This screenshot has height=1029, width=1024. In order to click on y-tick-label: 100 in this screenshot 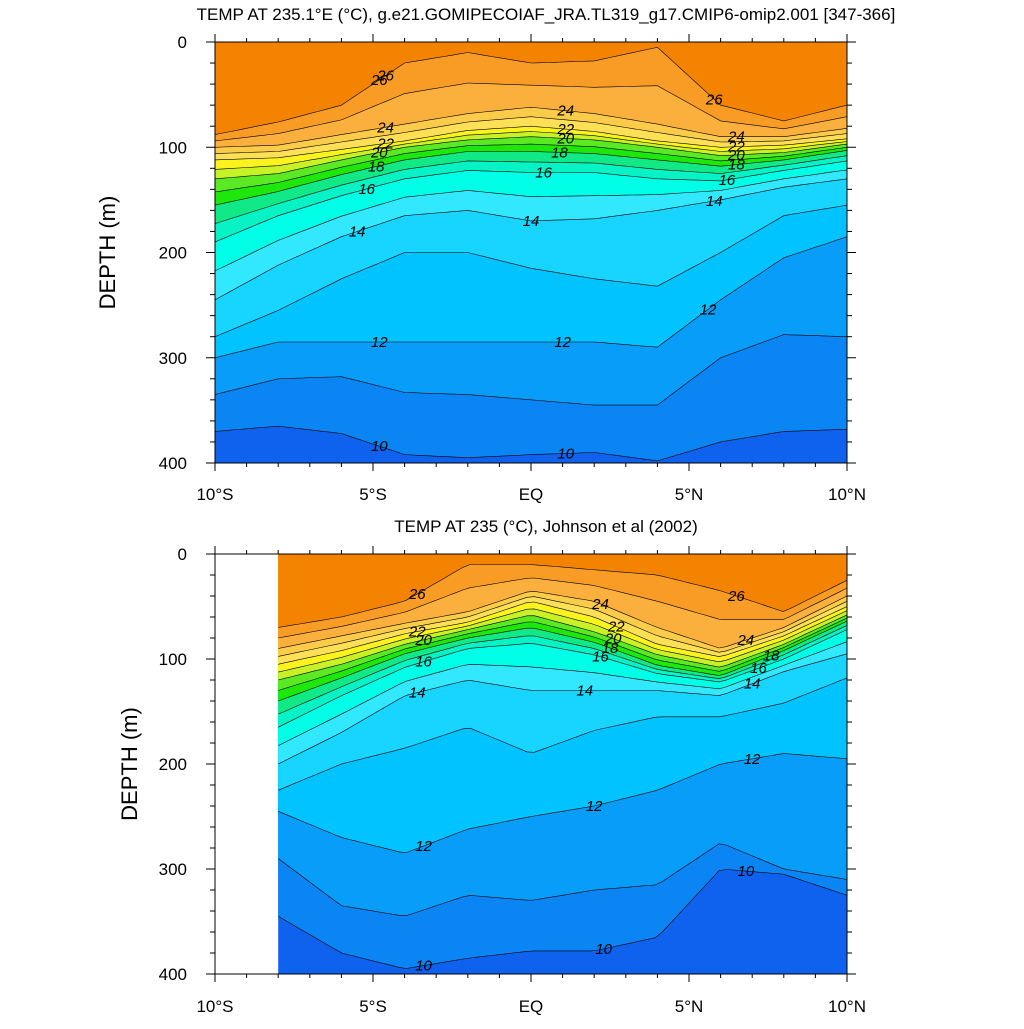, I will do `click(173, 147)`.